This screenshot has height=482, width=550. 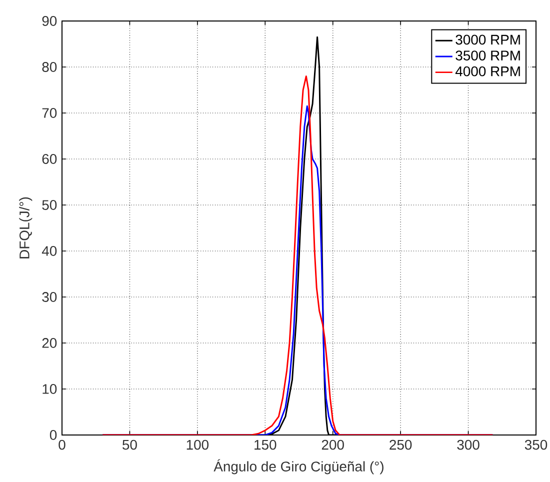 I want to click on legend-label: 3500 RPM, so click(x=488, y=55).